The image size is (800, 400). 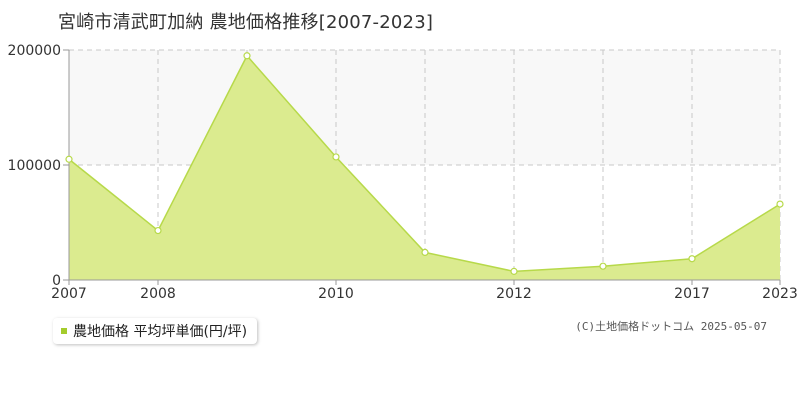 What do you see at coordinates (34, 166) in the screenshot?
I see `y-tick-label-1: 100000` at bounding box center [34, 166].